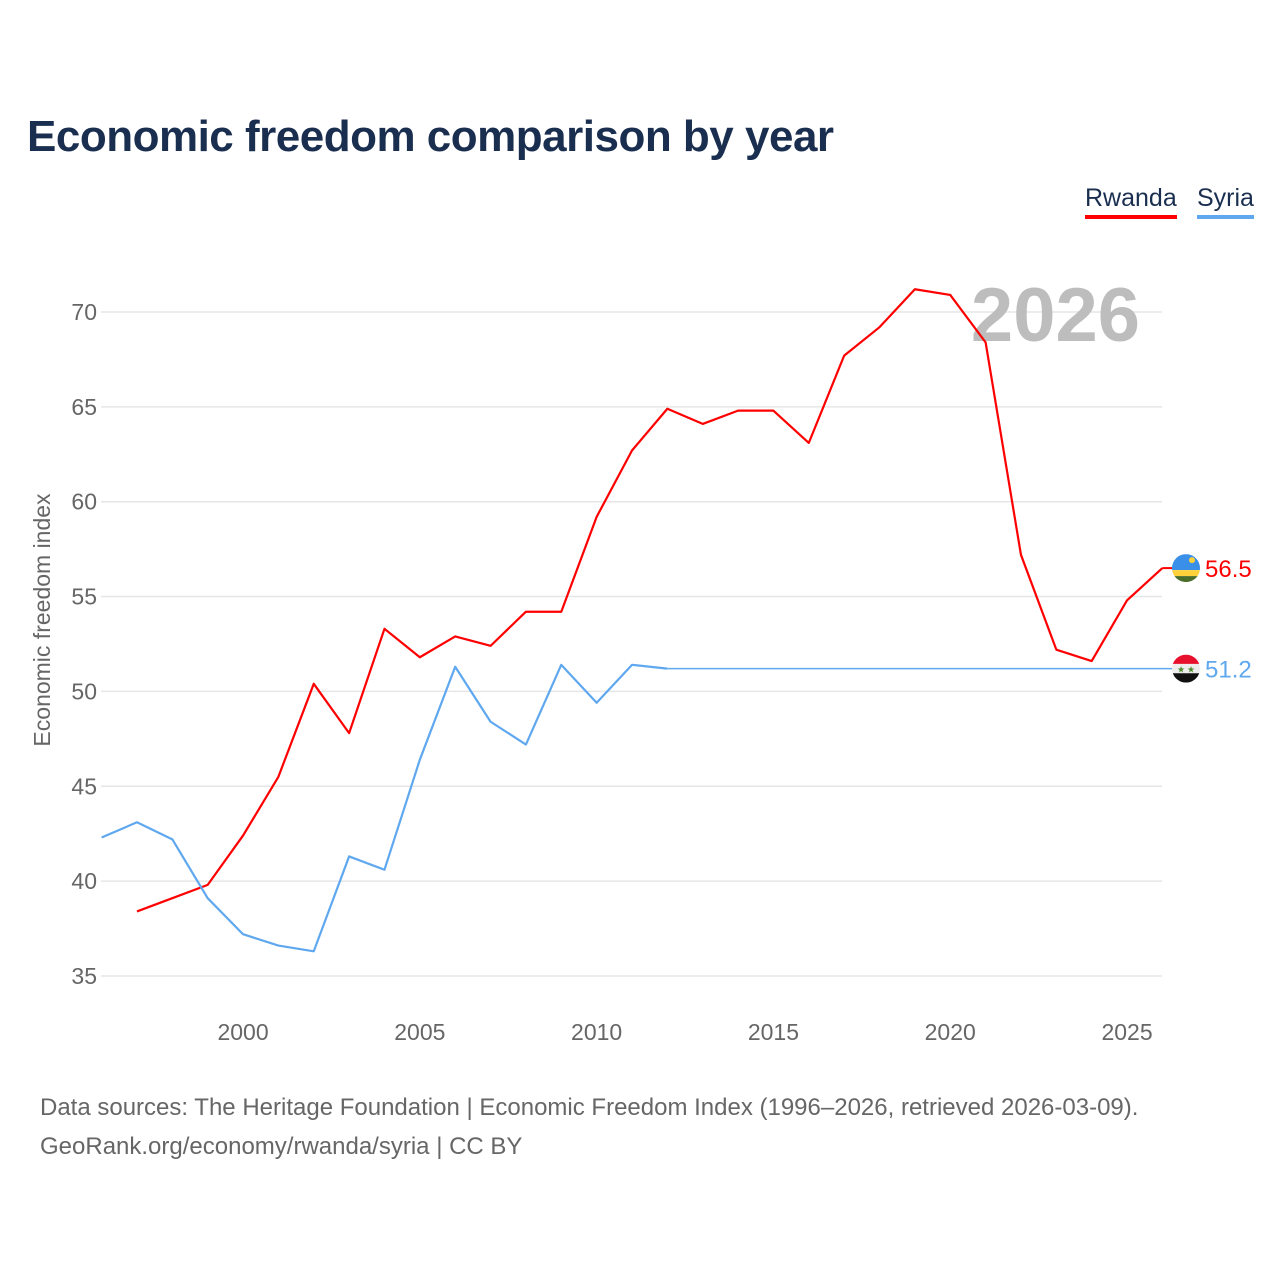 The width and height of the screenshot is (1280, 1280). What do you see at coordinates (384, 808) in the screenshot?
I see `series-line-syria` at bounding box center [384, 808].